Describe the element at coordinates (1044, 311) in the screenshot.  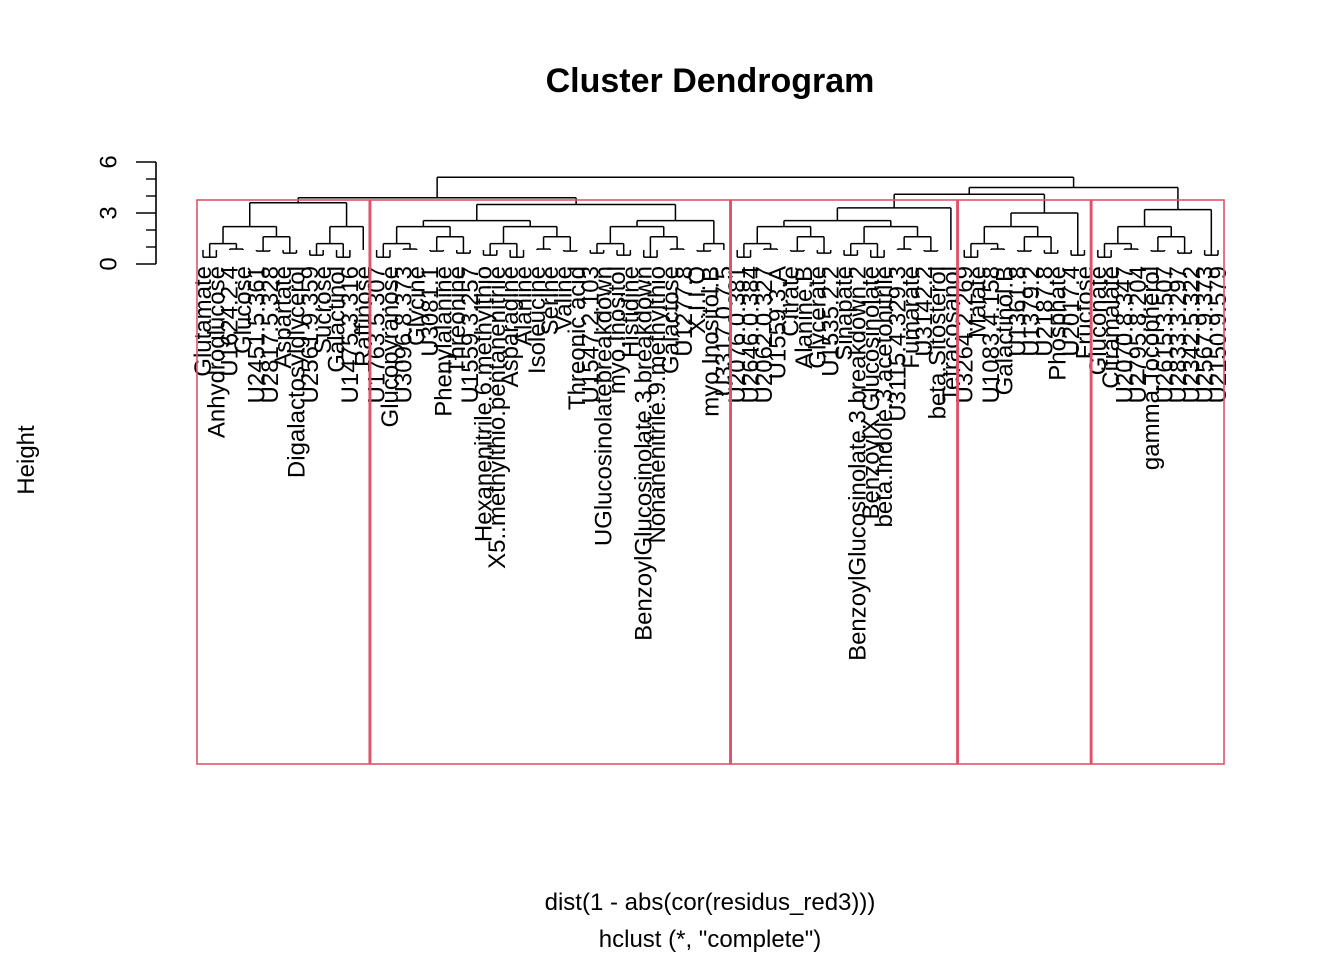
I see `leaf-label: U2187.8` at that location.